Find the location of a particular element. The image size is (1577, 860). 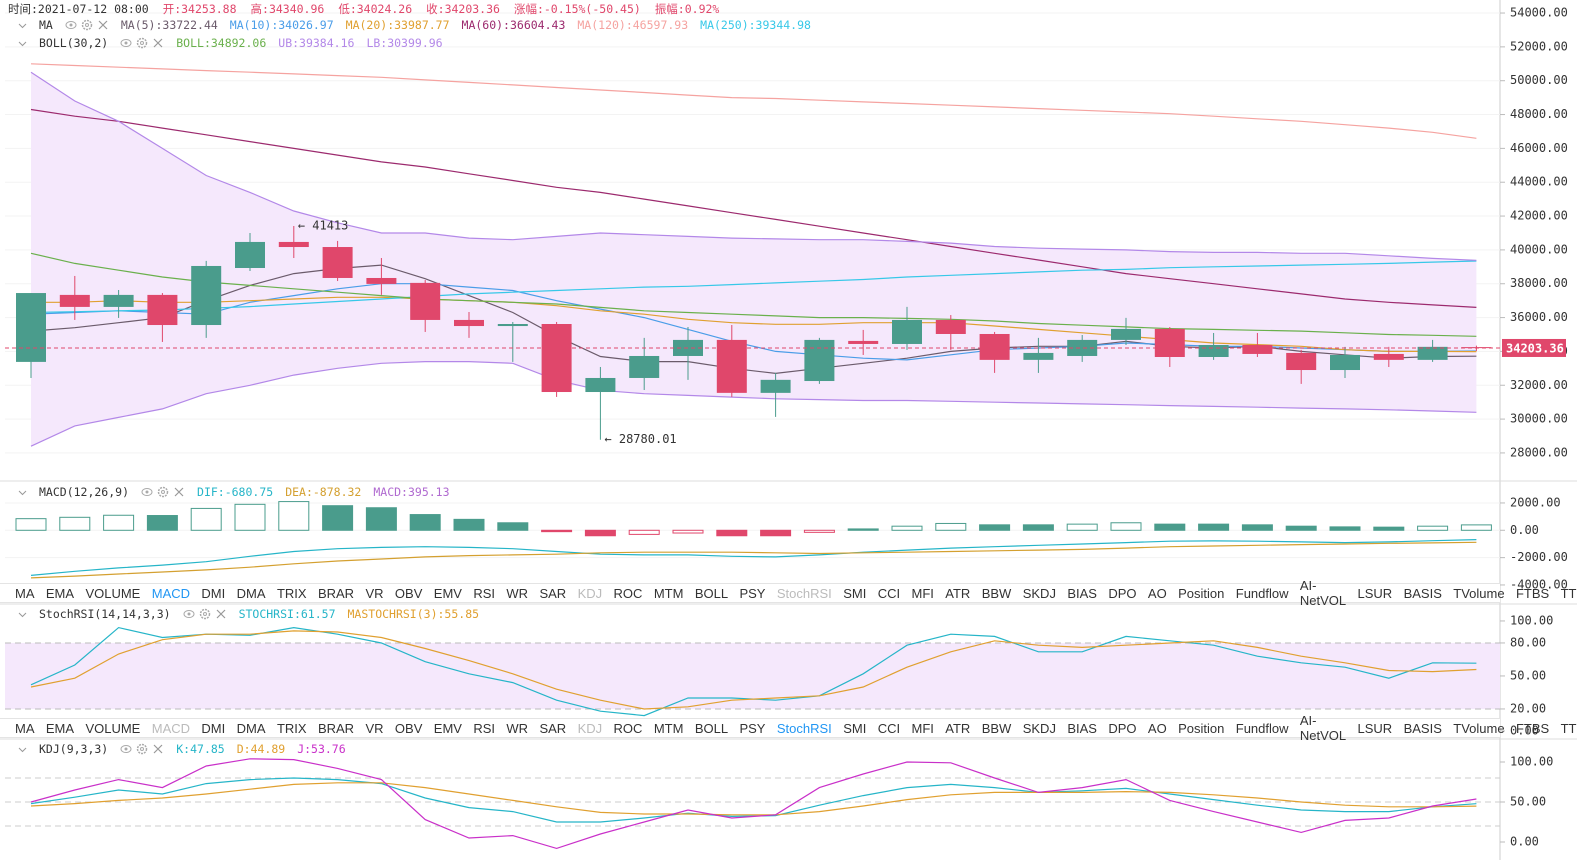

legend-entry: MA(120):46597.93 is located at coordinates (633, 25).